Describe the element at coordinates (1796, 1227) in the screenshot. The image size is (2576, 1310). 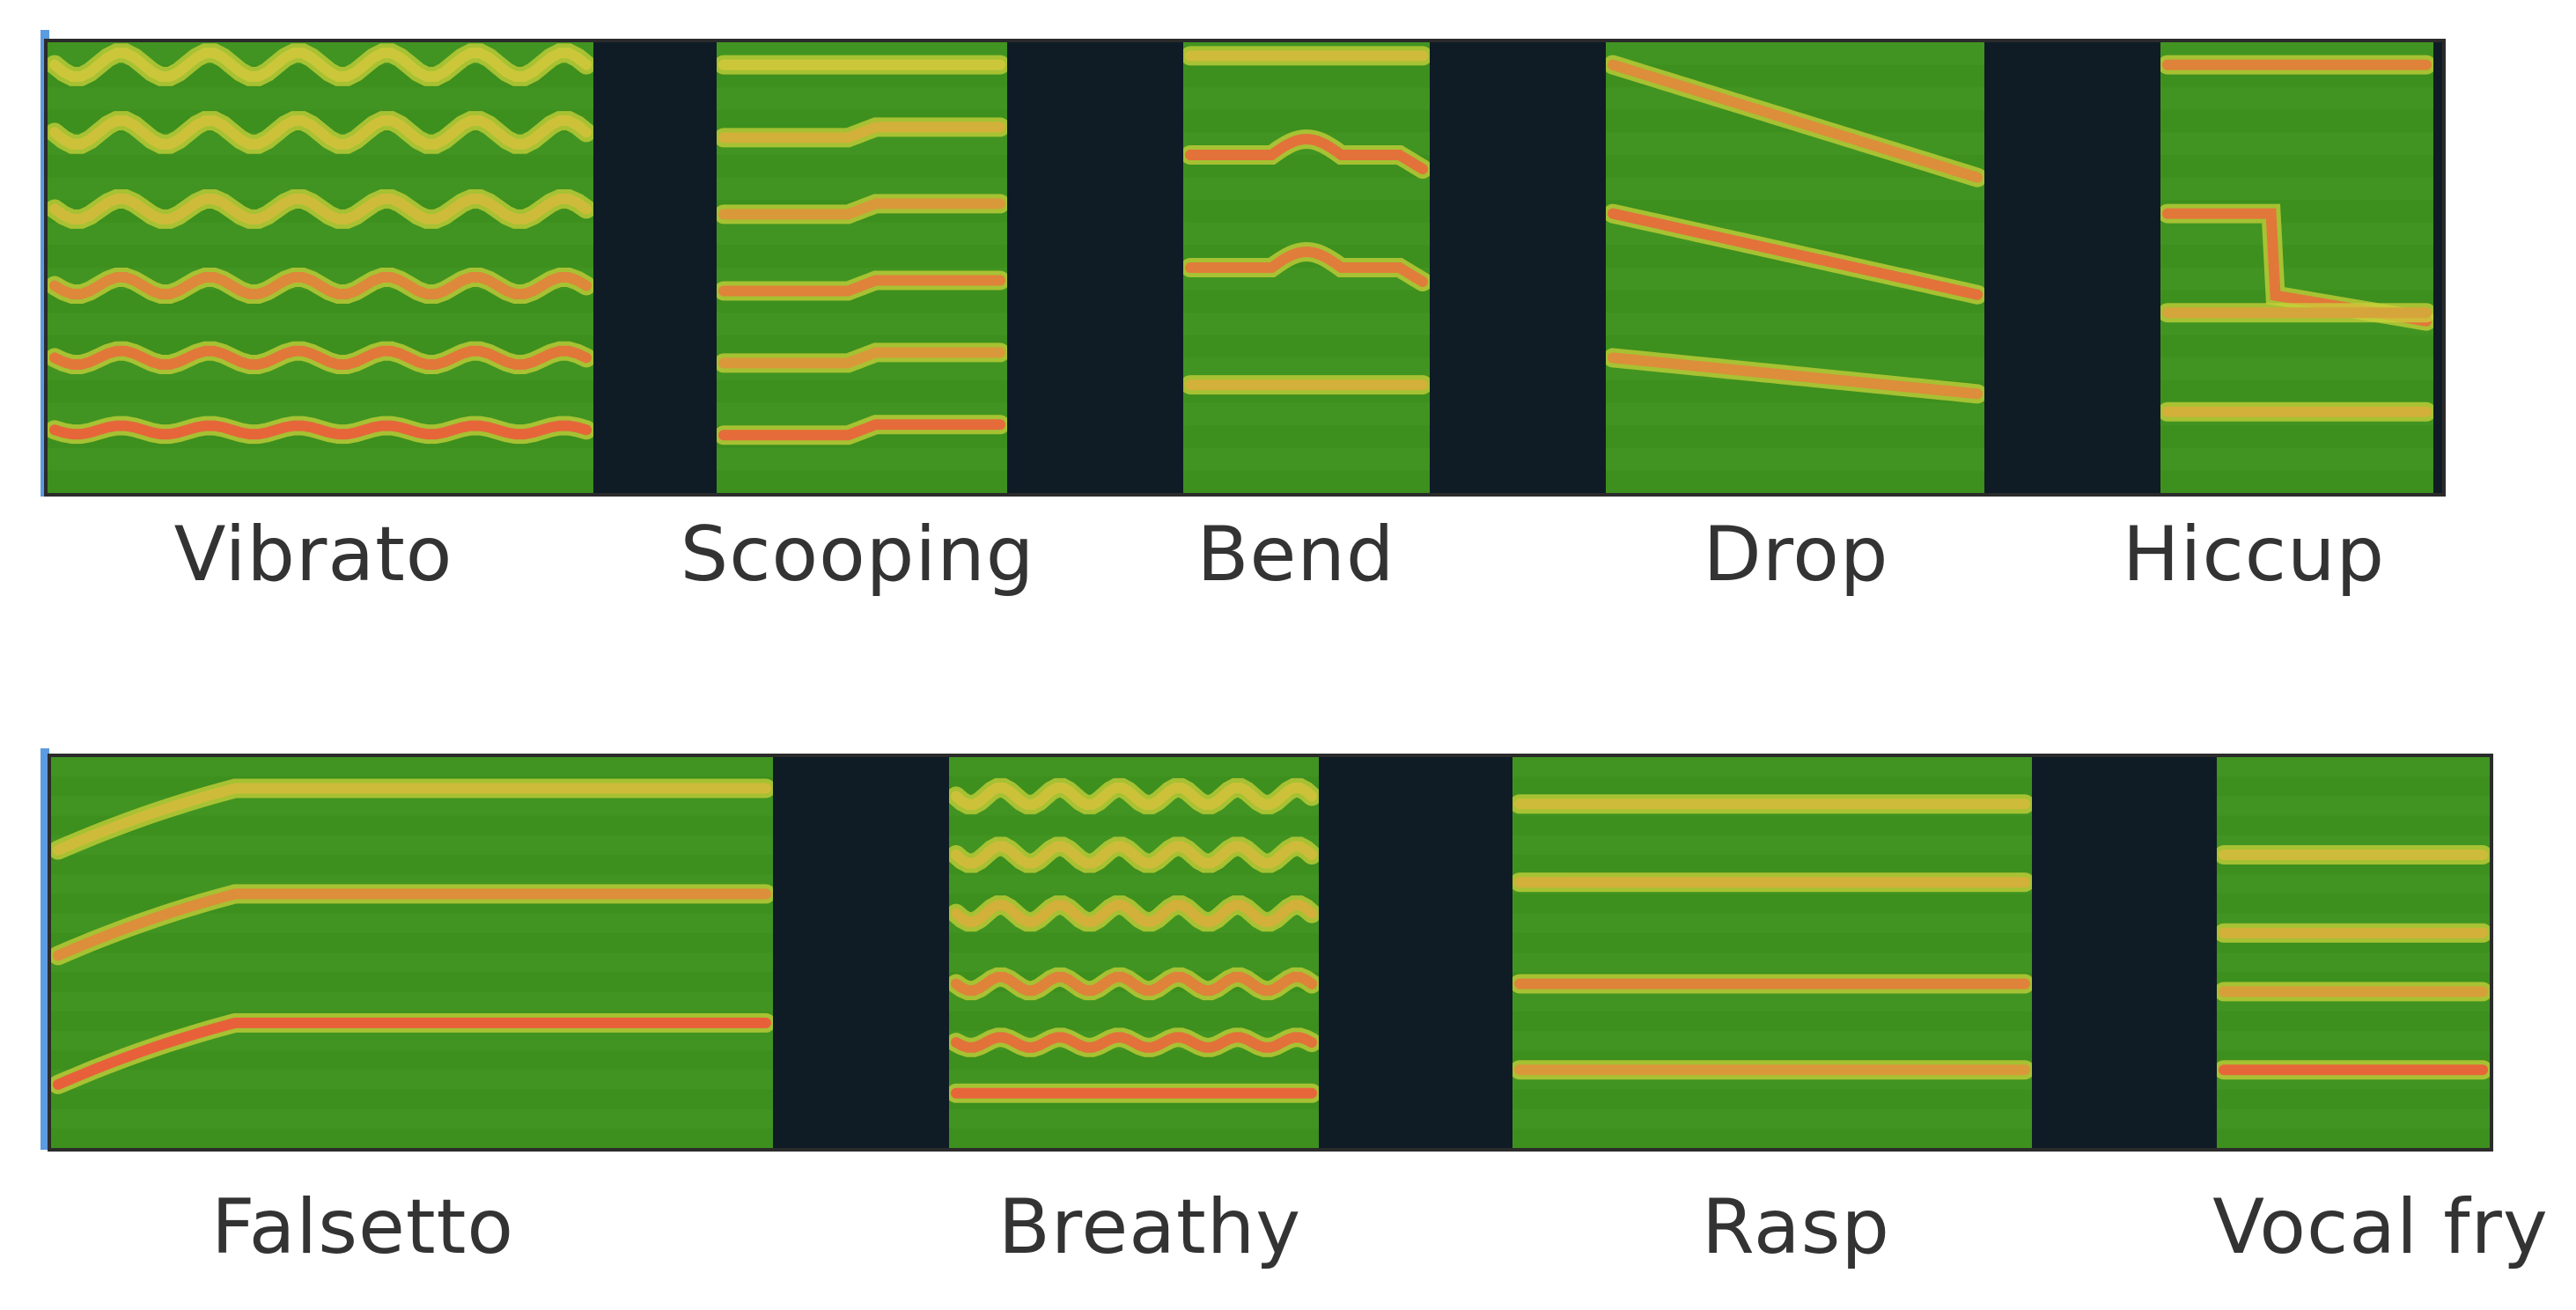
I see `label-rasp: Rasp` at that location.